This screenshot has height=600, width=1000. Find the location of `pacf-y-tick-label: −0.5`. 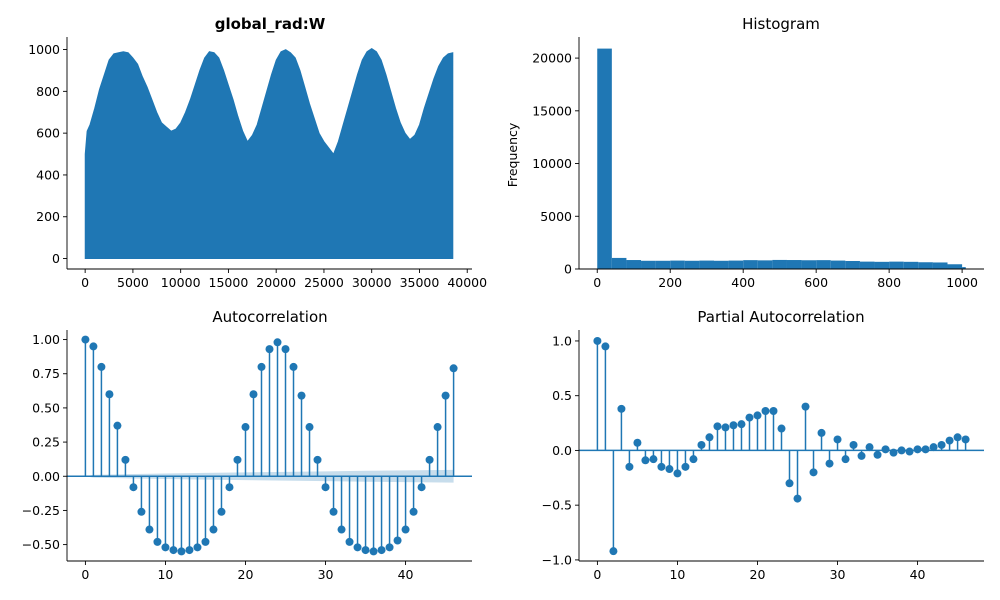

pacf-y-tick-label: −0.5 is located at coordinates (557, 505).